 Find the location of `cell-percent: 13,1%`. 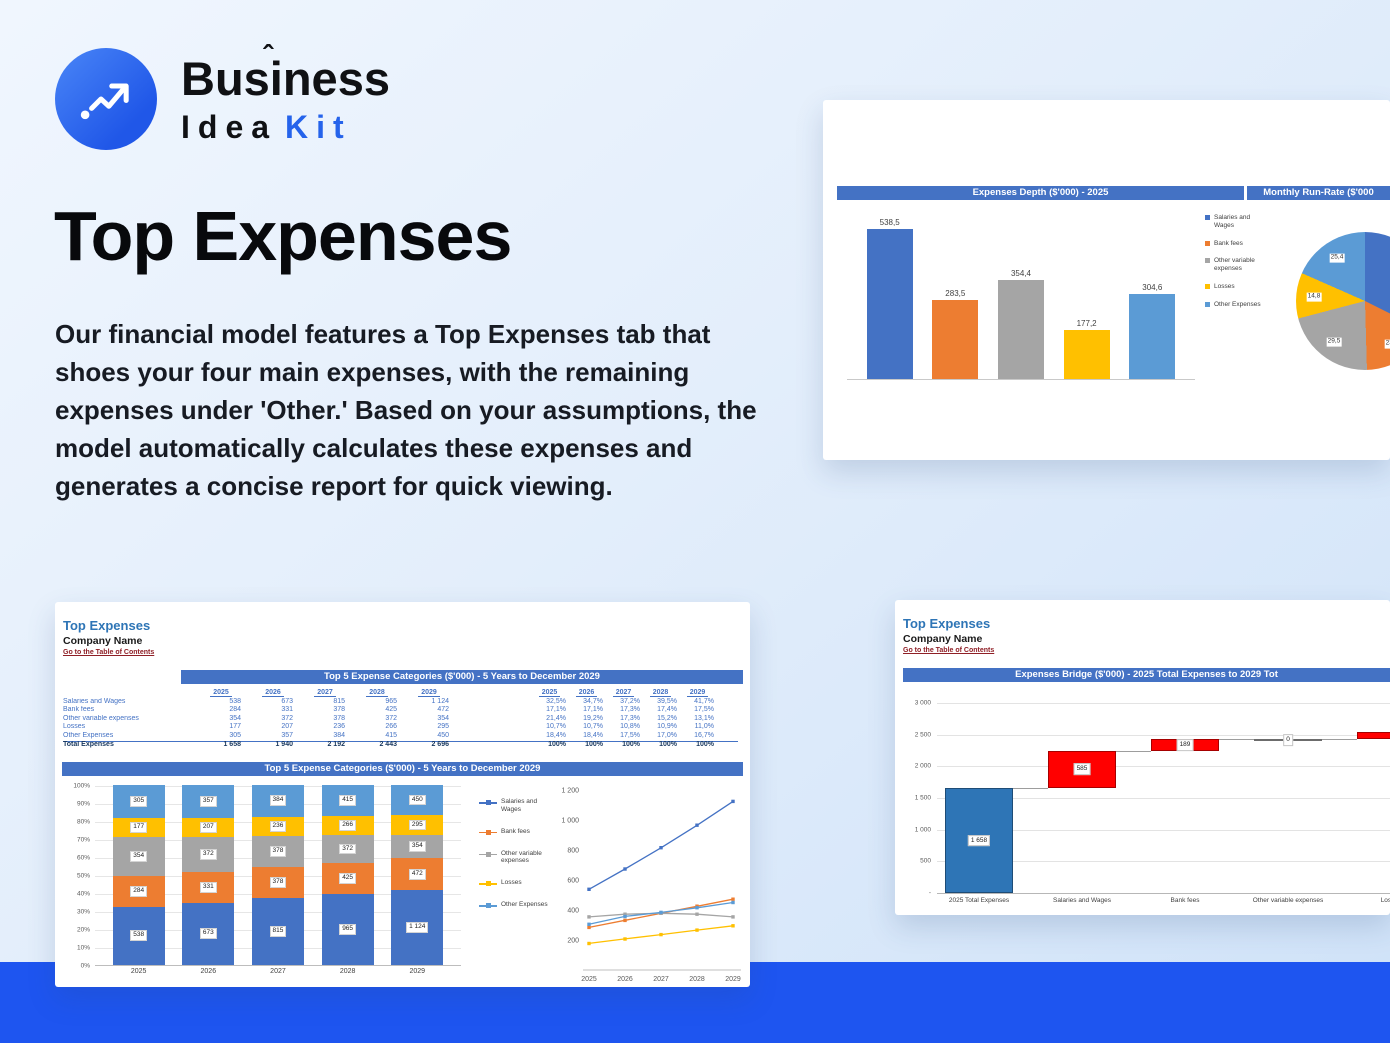

cell-percent: 13,1% is located at coordinates (704, 718).